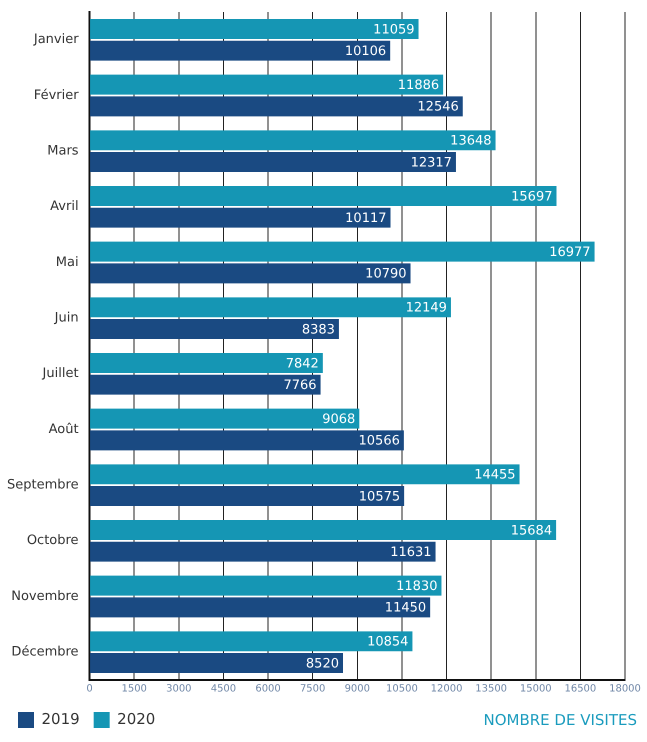 Image resolution: width=647 pixels, height=742 pixels. What do you see at coordinates (405, 608) in the screenshot?
I see `data-label: 11450` at bounding box center [405, 608].